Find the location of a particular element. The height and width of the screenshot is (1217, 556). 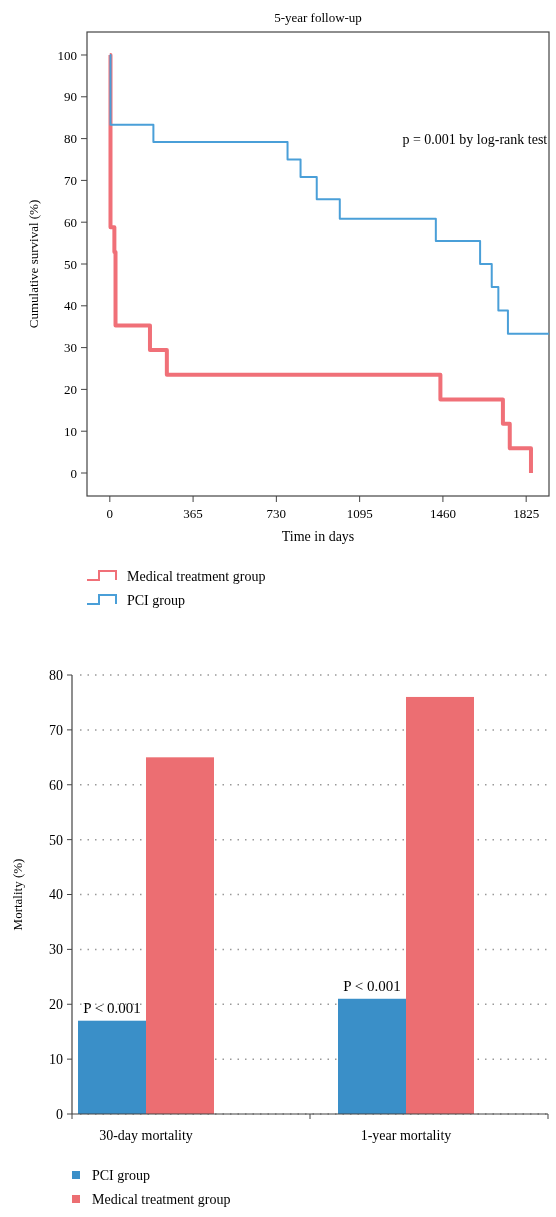

y-tick-label: 90 is located at coordinates (70, 97).